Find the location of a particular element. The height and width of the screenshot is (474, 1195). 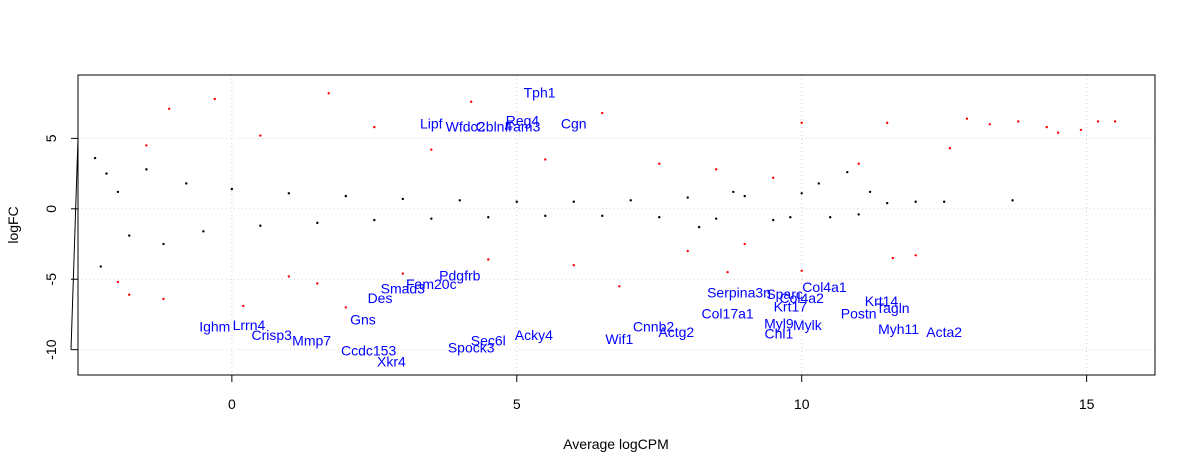

gene-label: Ighm is located at coordinates (214, 326).